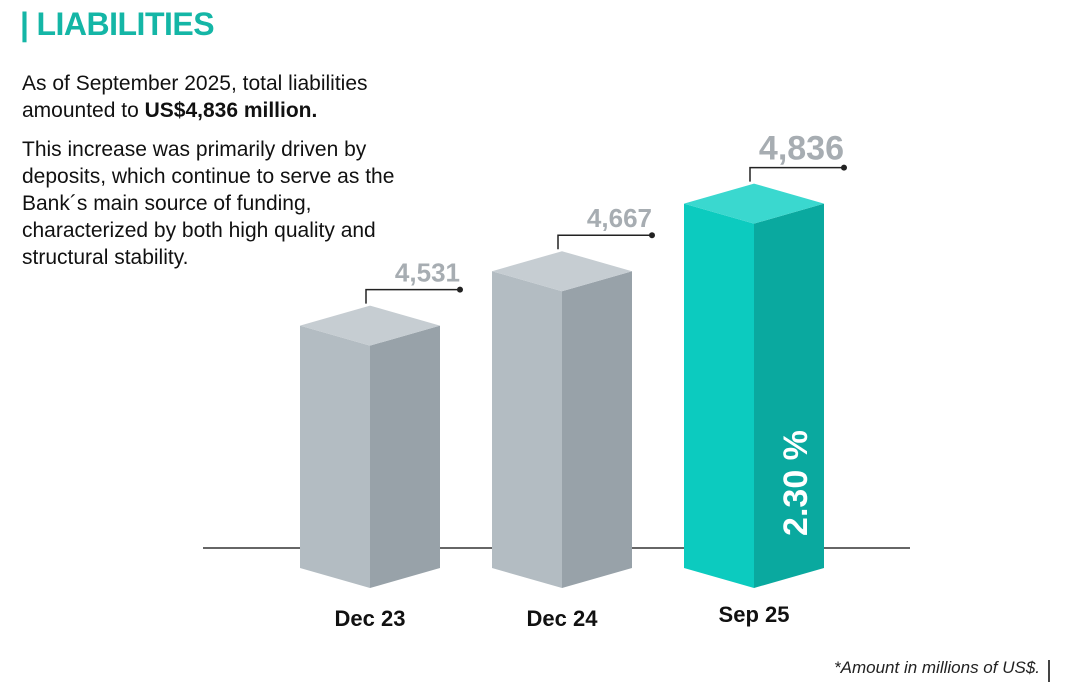 This screenshot has width=1080, height=685. Describe the element at coordinates (231, 110) in the screenshot. I see `intro-p1-bold: US$4,836 million.` at that location.